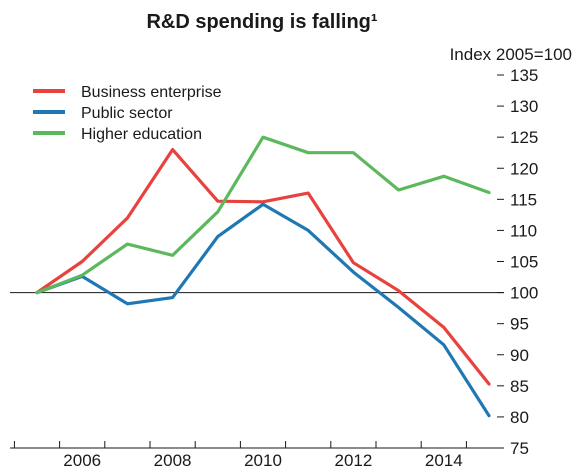 The width and height of the screenshot is (574, 468). I want to click on y-tick-label: 105, so click(524, 262).